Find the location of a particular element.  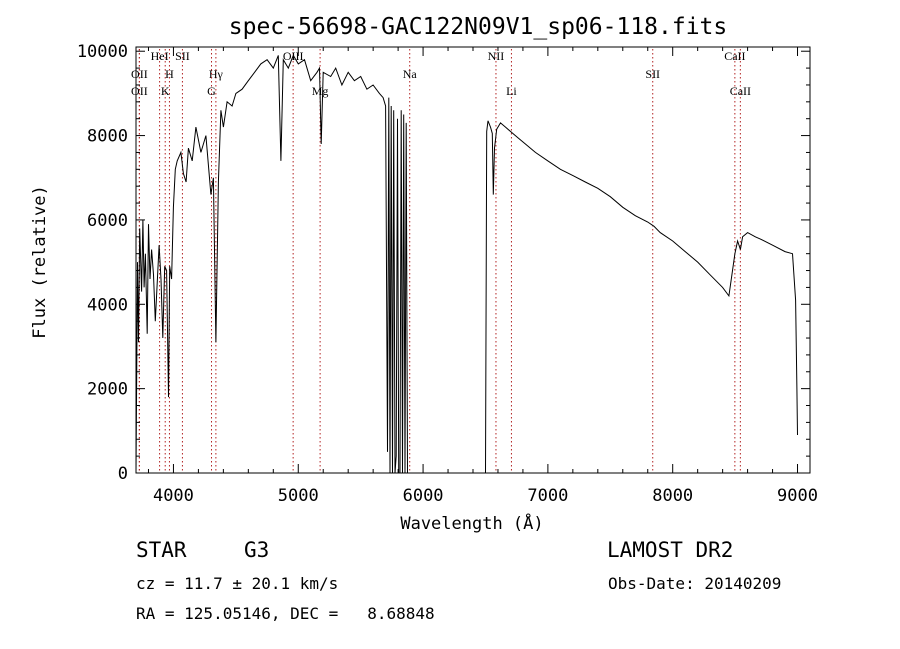

line-label-10: Na is located at coordinates (410, 74).